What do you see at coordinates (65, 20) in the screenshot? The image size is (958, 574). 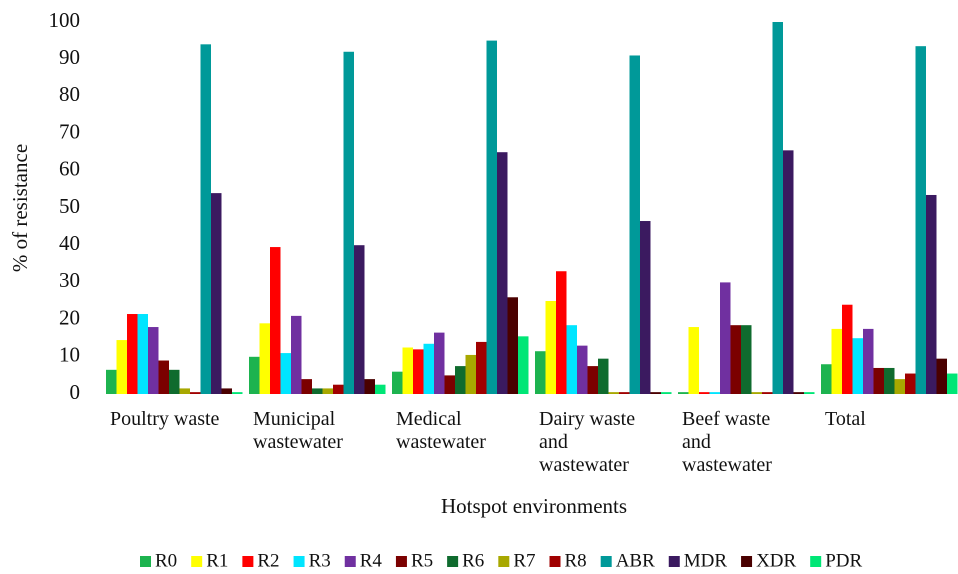 I see `y-tick-label: 100` at bounding box center [65, 20].